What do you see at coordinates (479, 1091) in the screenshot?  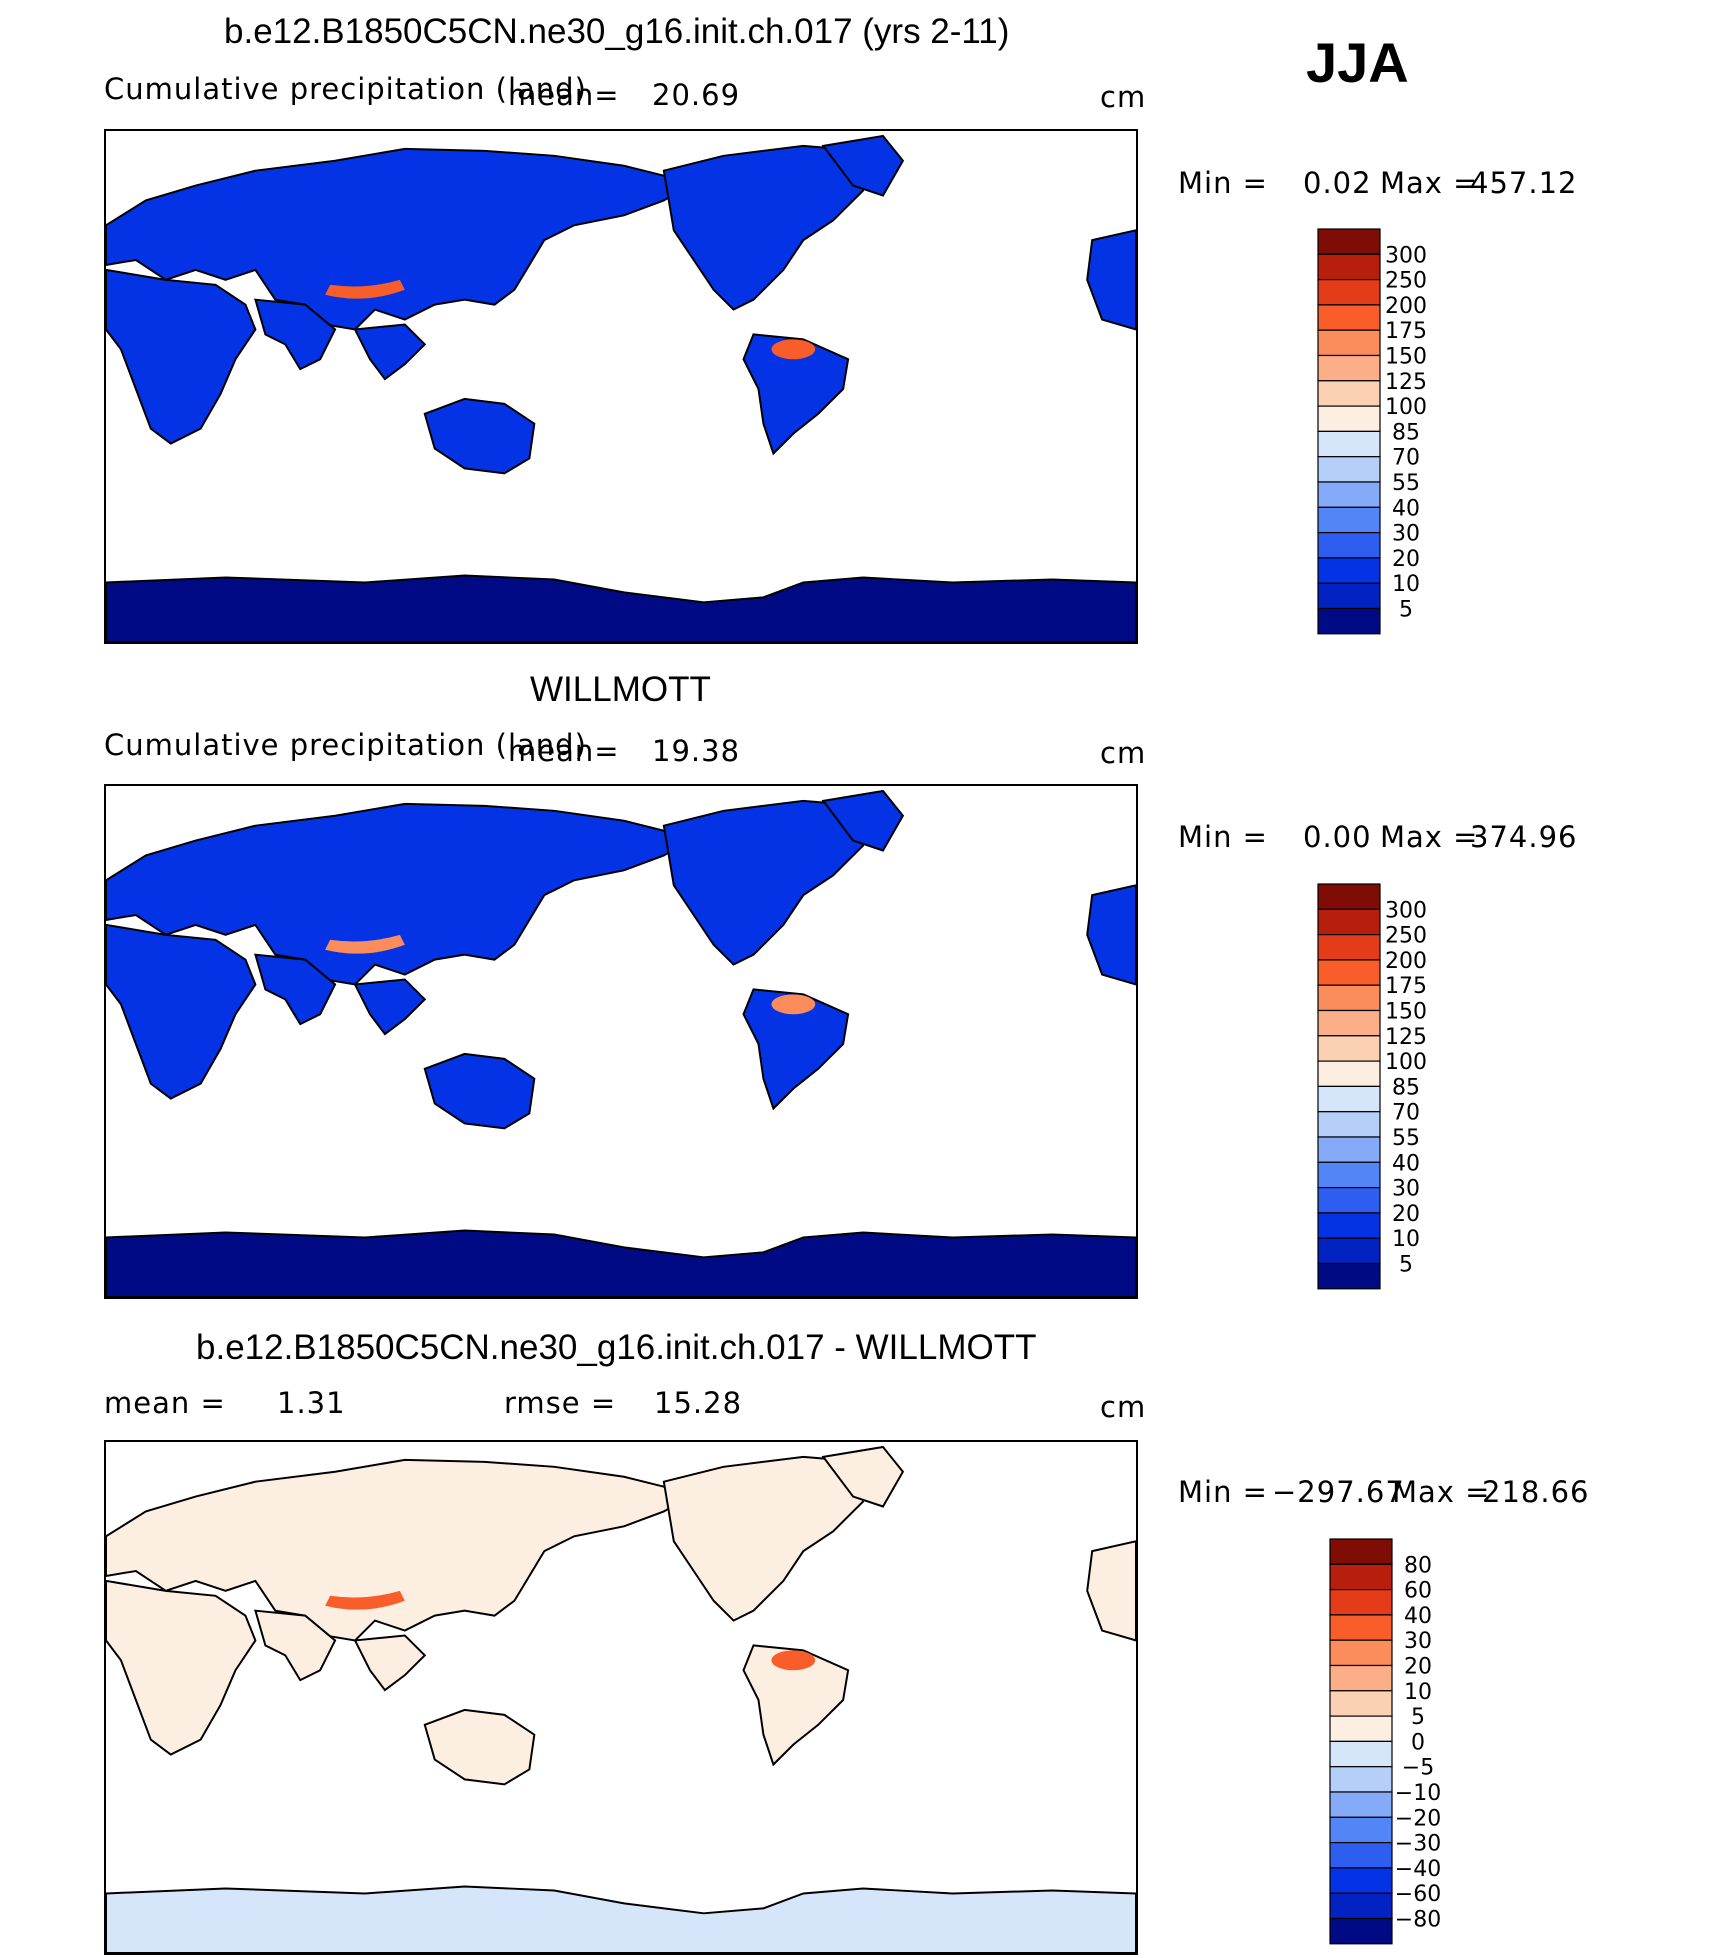 I see `australia-landmass` at bounding box center [479, 1091].